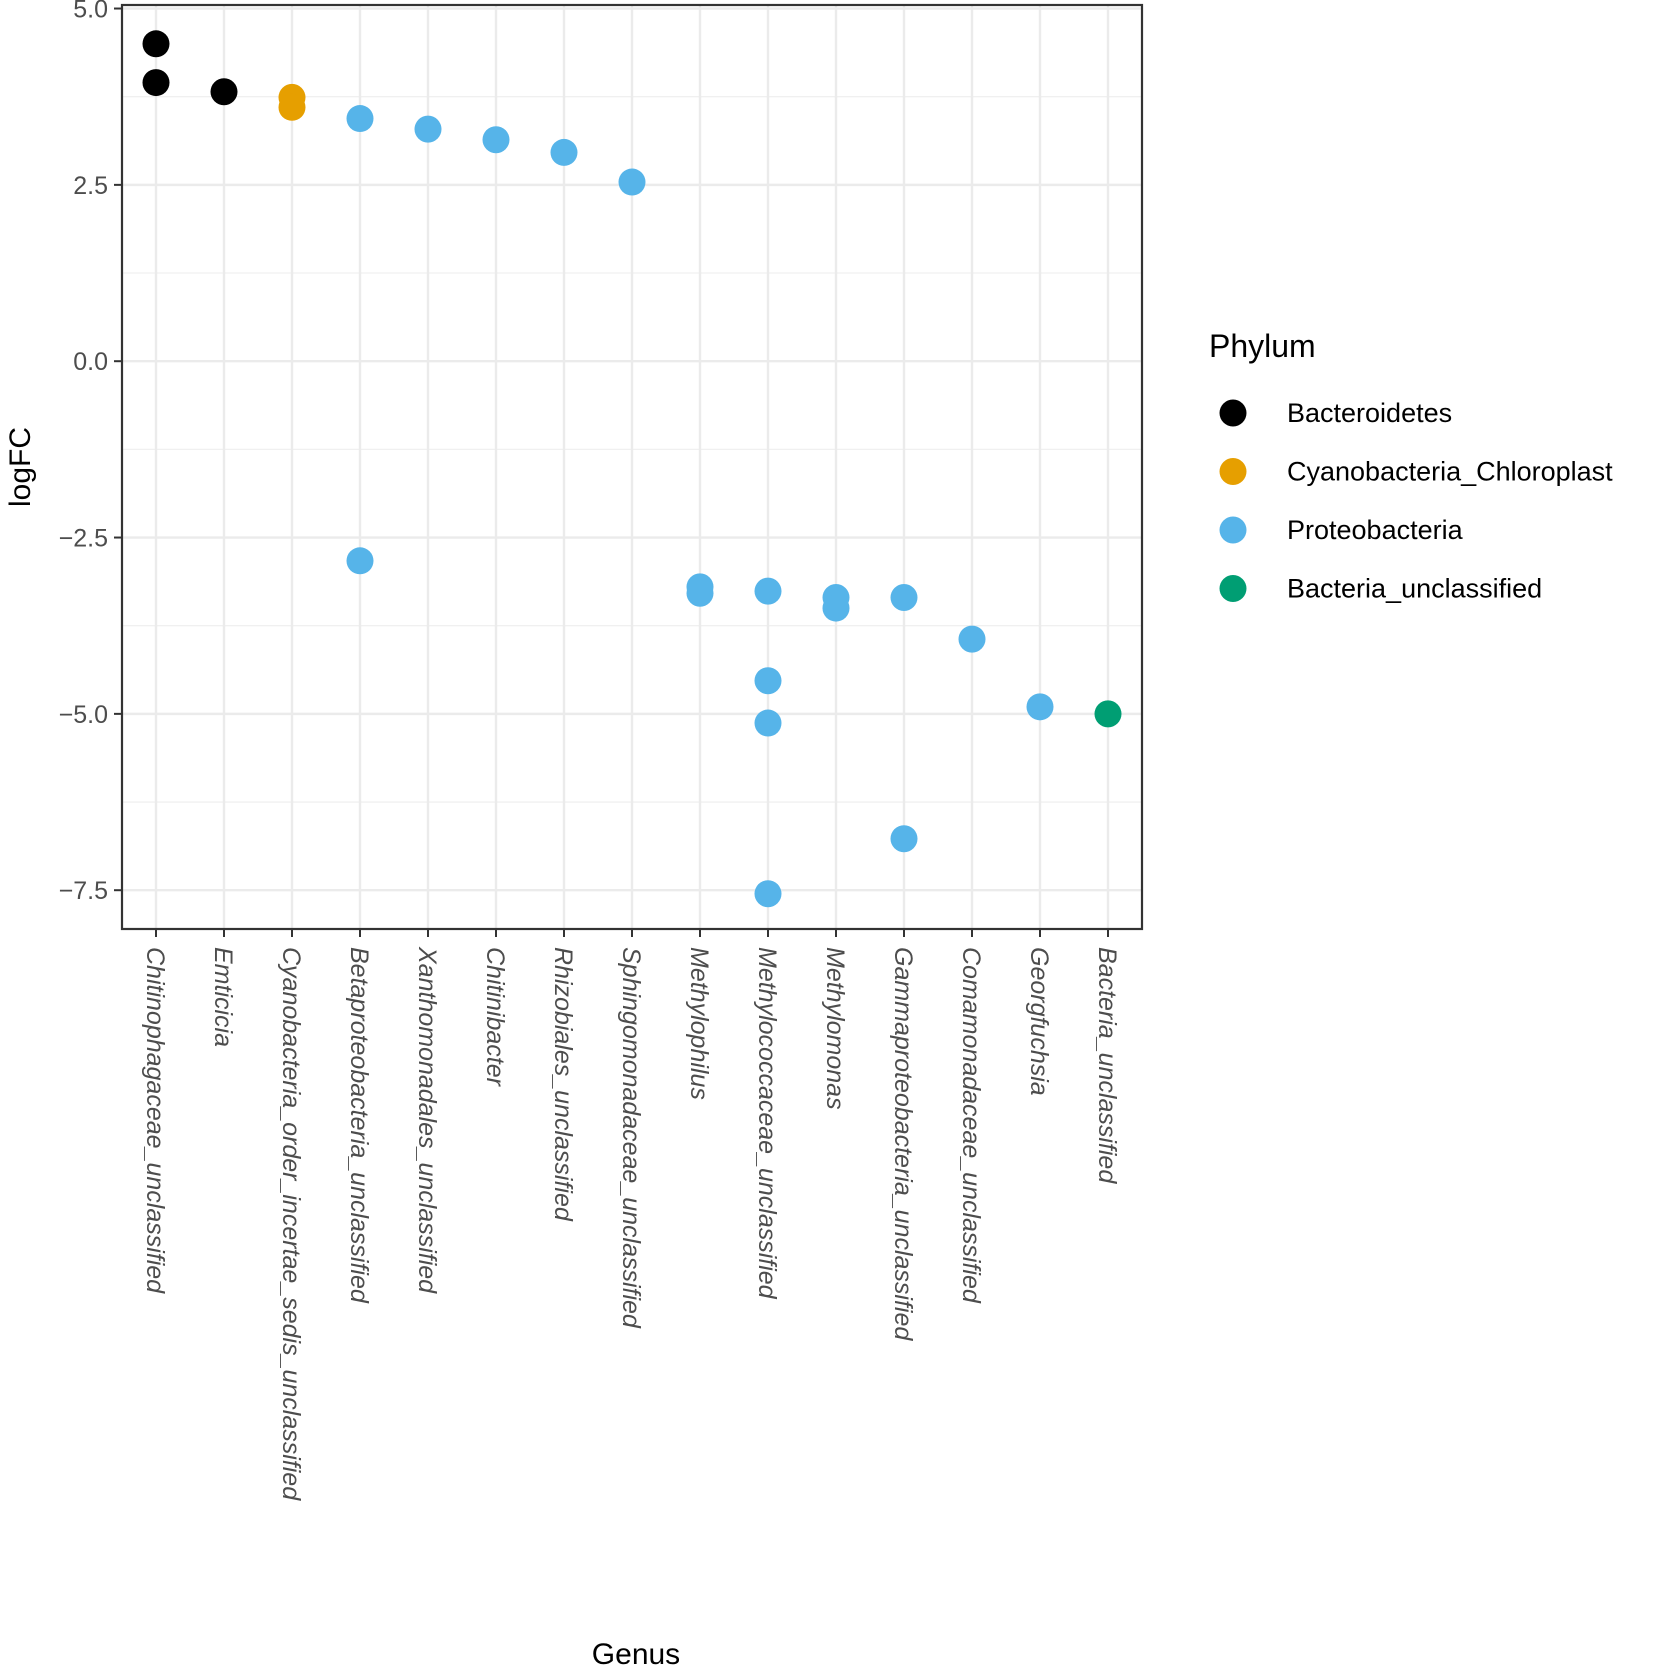  Describe the element at coordinates (427, 1120) in the screenshot. I see `x-tick-label: Xanthomonadales_unclassified` at that location.